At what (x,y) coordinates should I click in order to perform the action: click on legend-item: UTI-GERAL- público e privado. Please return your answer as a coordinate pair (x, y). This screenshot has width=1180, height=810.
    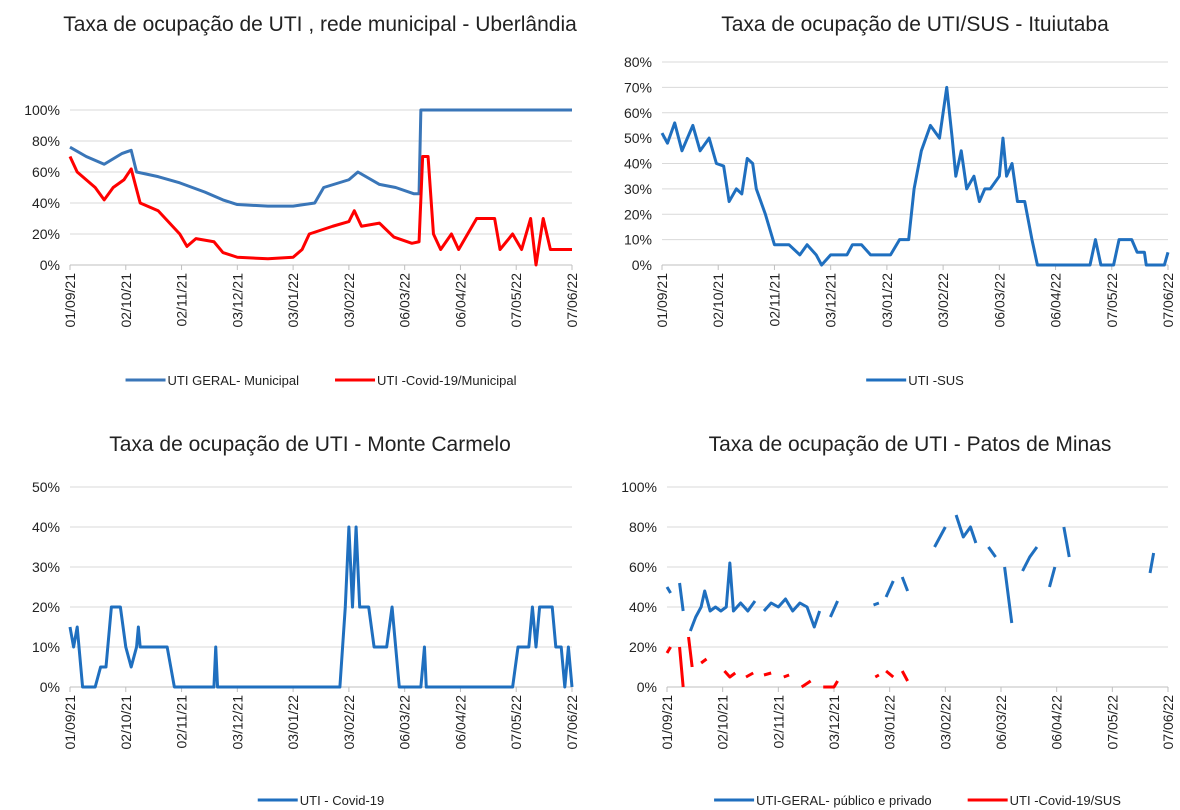
    Looking at the image, I should click on (823, 800).